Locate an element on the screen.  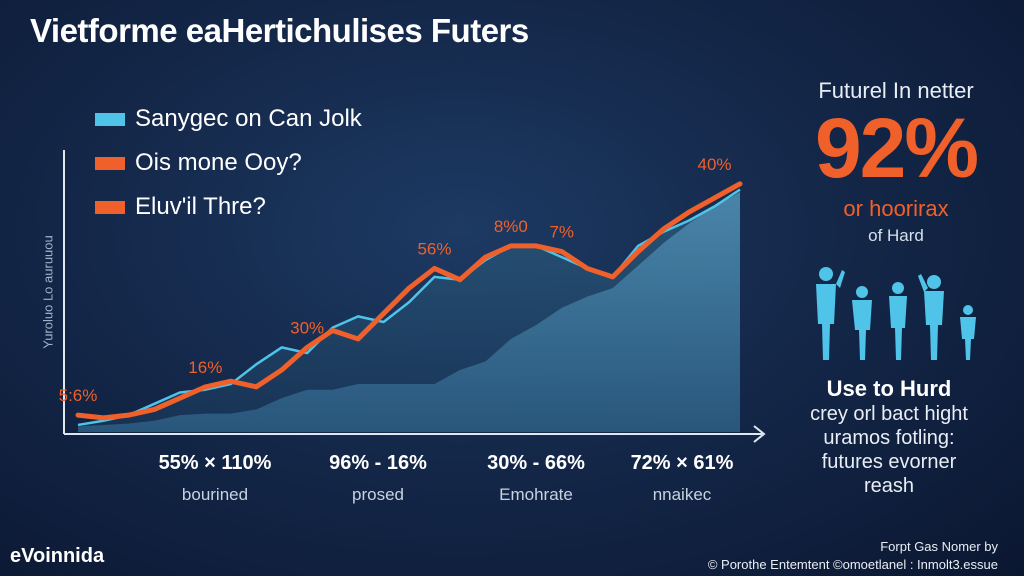
category-range: 55% × 110% is located at coordinates (215, 463).